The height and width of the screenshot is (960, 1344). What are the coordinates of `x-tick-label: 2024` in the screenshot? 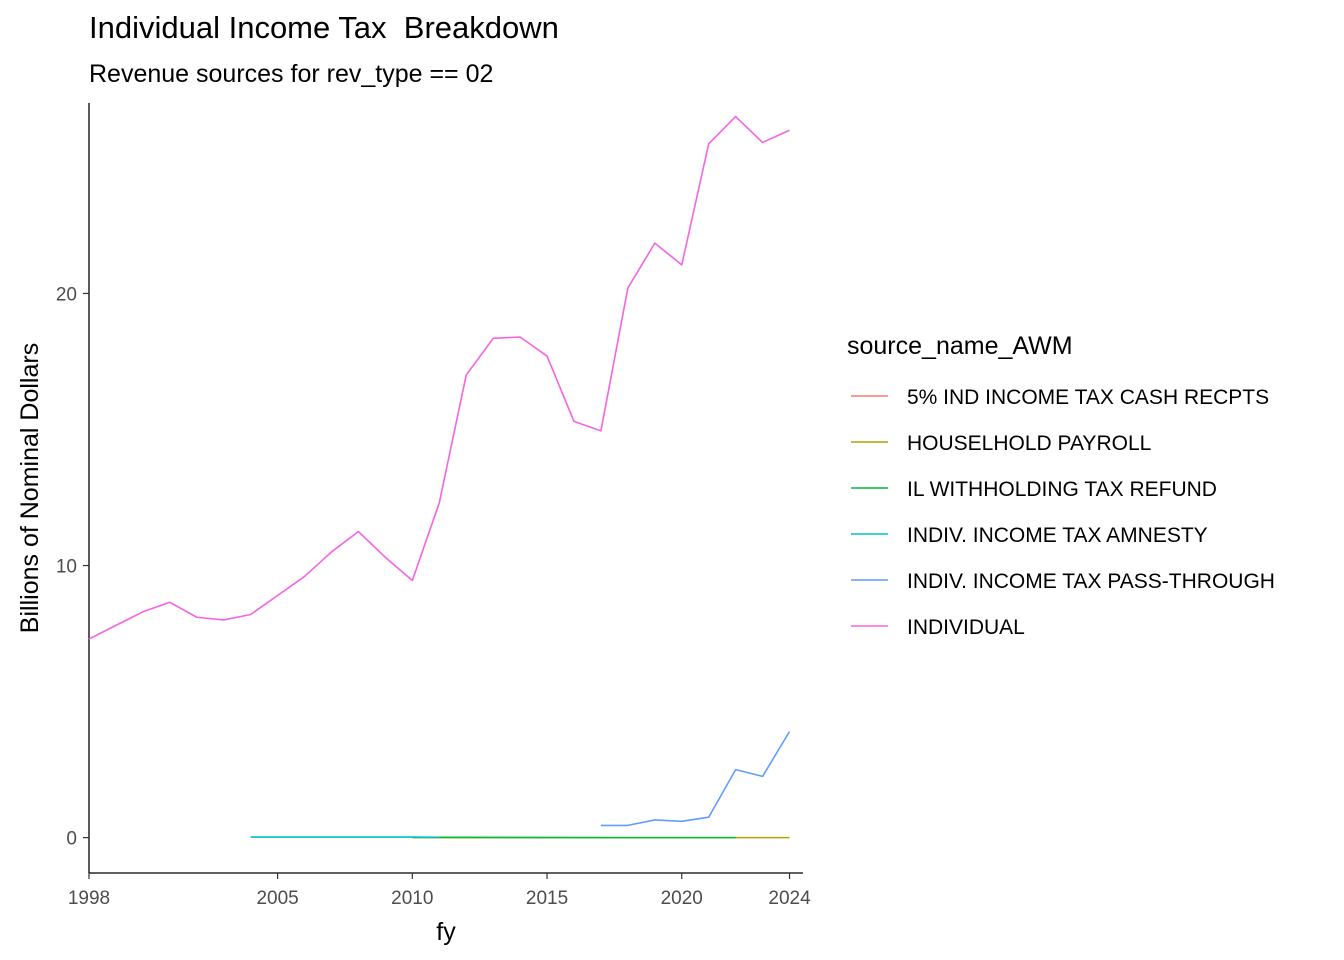 It's located at (789, 898).